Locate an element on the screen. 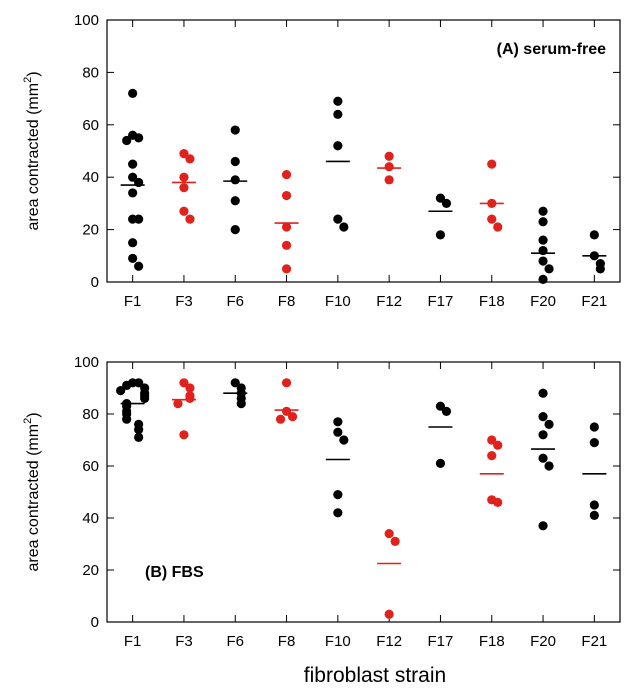 The height and width of the screenshot is (694, 634). y-axis-label-close: ) is located at coordinates (33, 73).